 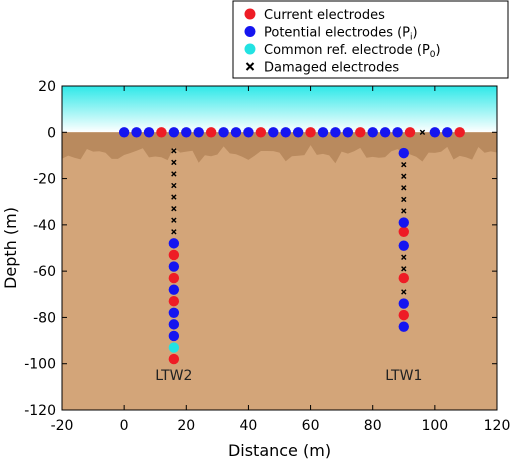 What do you see at coordinates (279, 109) in the screenshot?
I see `air-layer` at bounding box center [279, 109].